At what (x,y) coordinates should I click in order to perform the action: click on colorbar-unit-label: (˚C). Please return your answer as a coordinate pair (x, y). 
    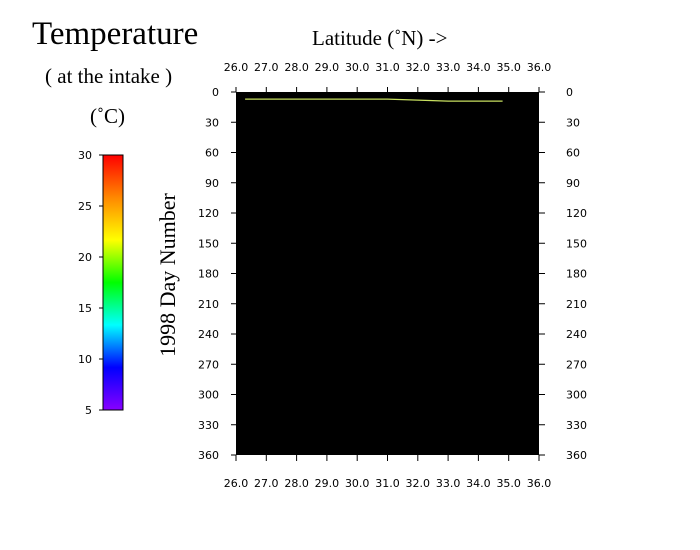
    Looking at the image, I should click on (107, 116).